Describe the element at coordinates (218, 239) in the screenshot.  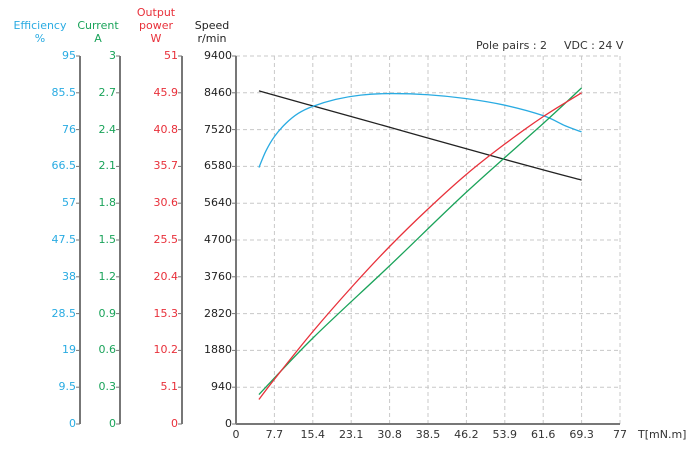
I see `speed-tick-label: 4700` at that location.